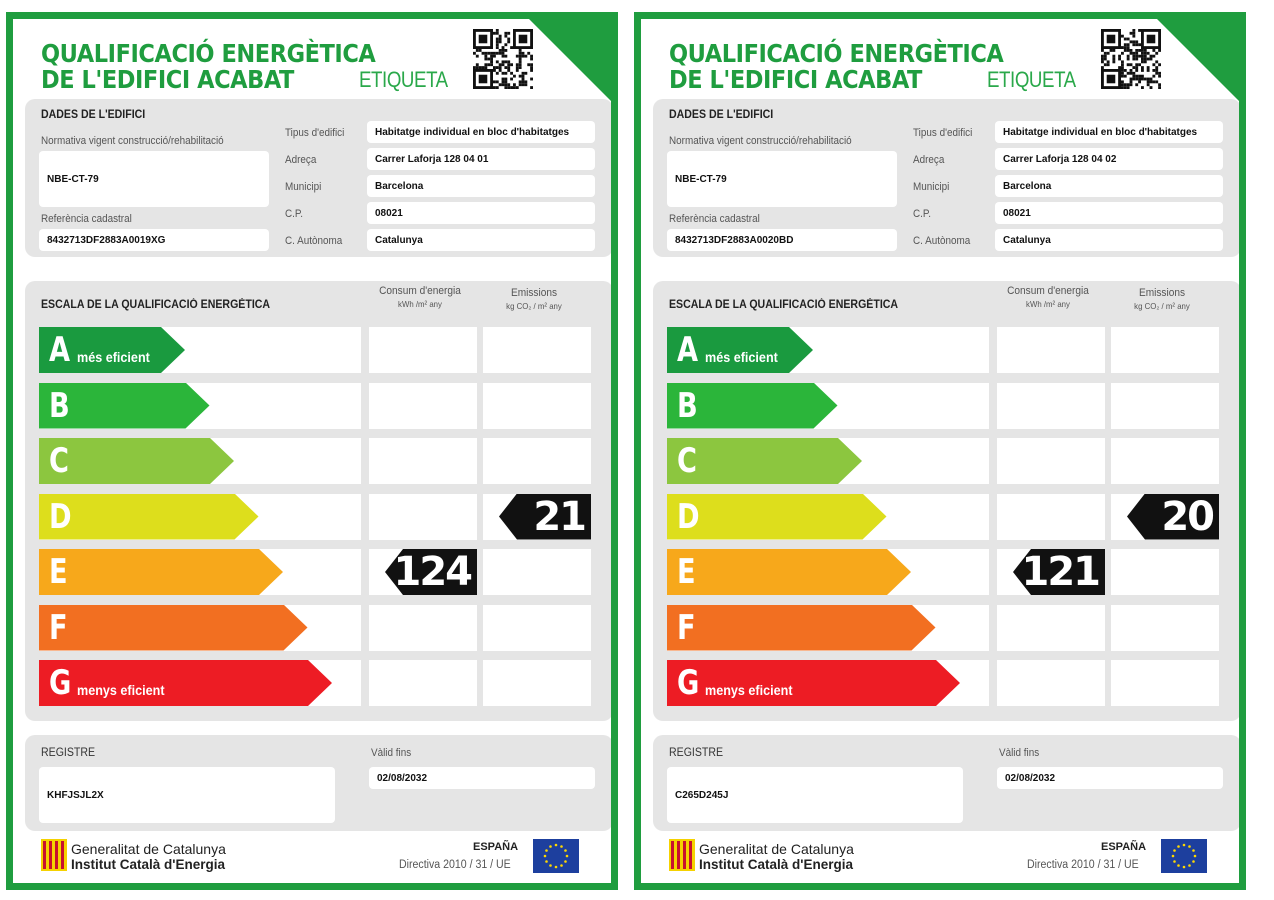 This screenshot has height=900, width=1274. I want to click on class-sublabel: menys eficient, so click(121, 690).